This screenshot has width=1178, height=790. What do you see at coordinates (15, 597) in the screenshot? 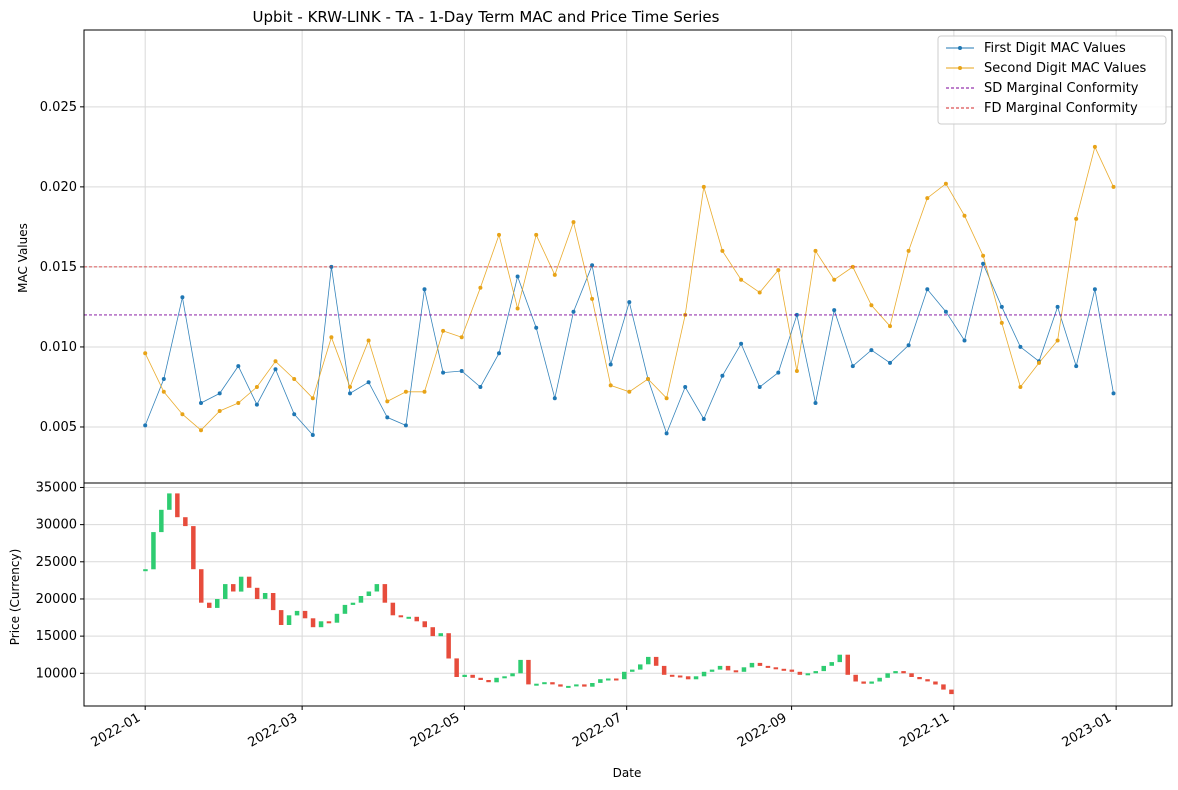
I see `bottom-y-axis-label: Price (Currency)` at bounding box center [15, 597].